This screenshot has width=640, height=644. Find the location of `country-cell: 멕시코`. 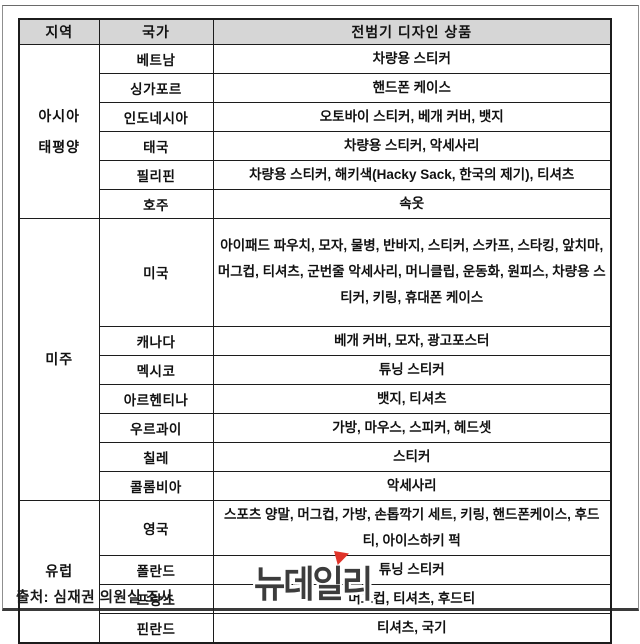

country-cell: 멕시코 is located at coordinates (156, 369).